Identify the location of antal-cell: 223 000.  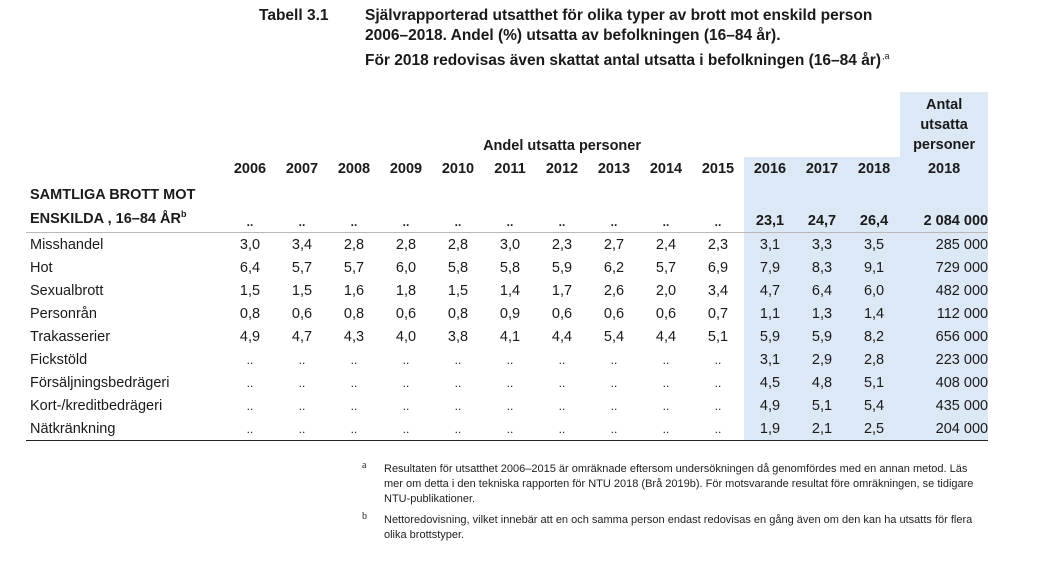
(944, 359).